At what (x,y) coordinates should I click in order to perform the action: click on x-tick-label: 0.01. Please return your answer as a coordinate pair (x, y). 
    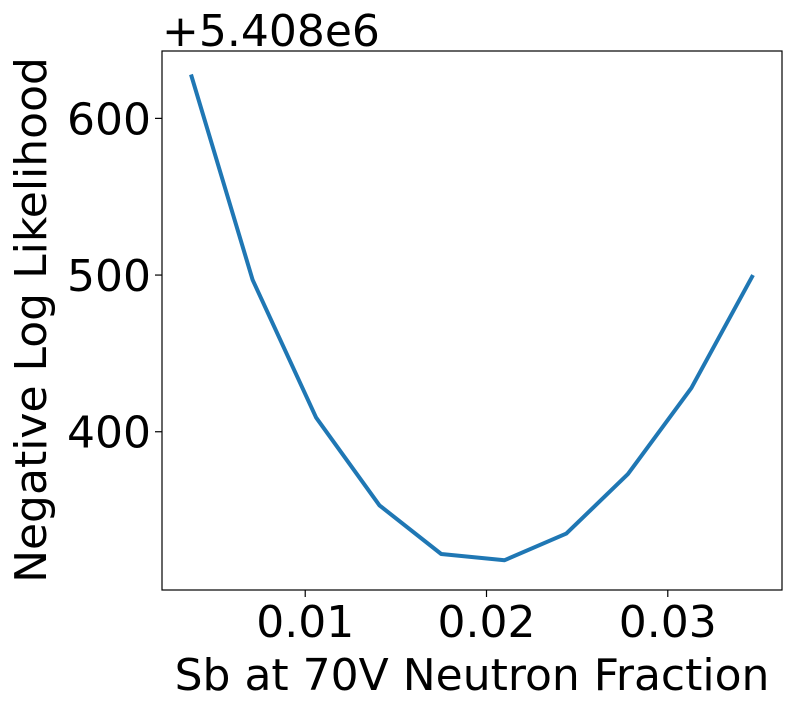
    Looking at the image, I should click on (305, 622).